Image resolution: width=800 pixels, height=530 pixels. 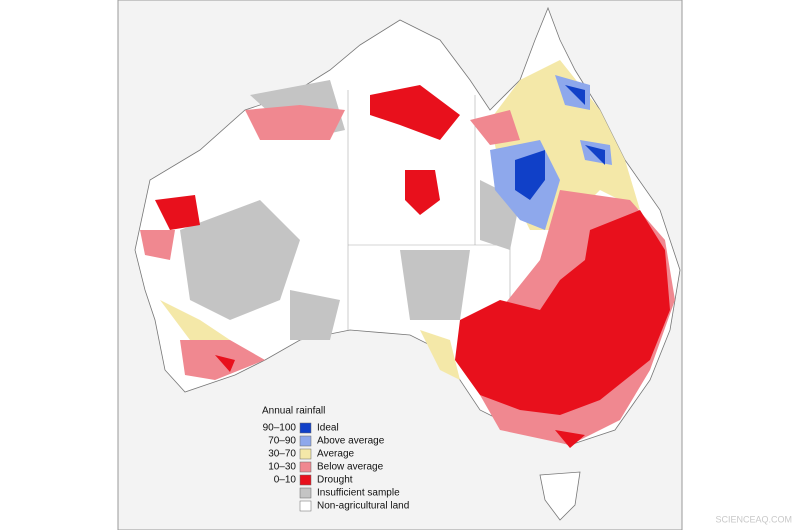 What do you see at coordinates (363, 506) in the screenshot?
I see `legend-label: Non-agricultural land` at bounding box center [363, 506].